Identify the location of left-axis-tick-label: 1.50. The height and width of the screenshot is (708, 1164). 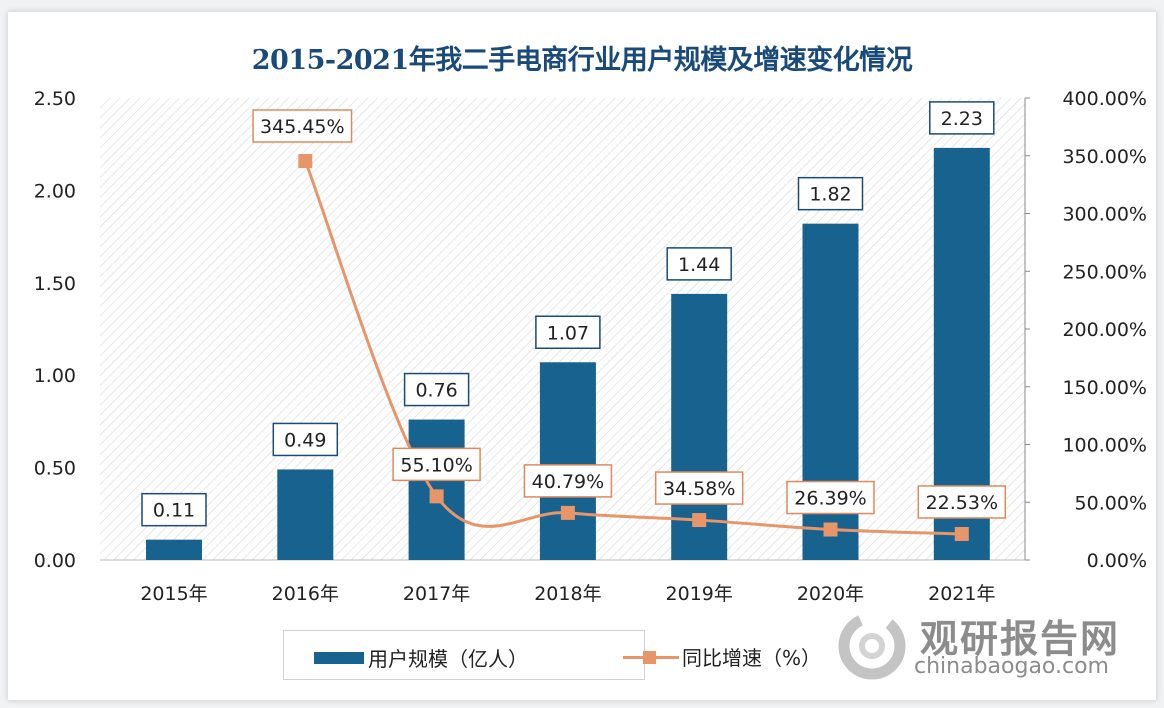
(55, 284).